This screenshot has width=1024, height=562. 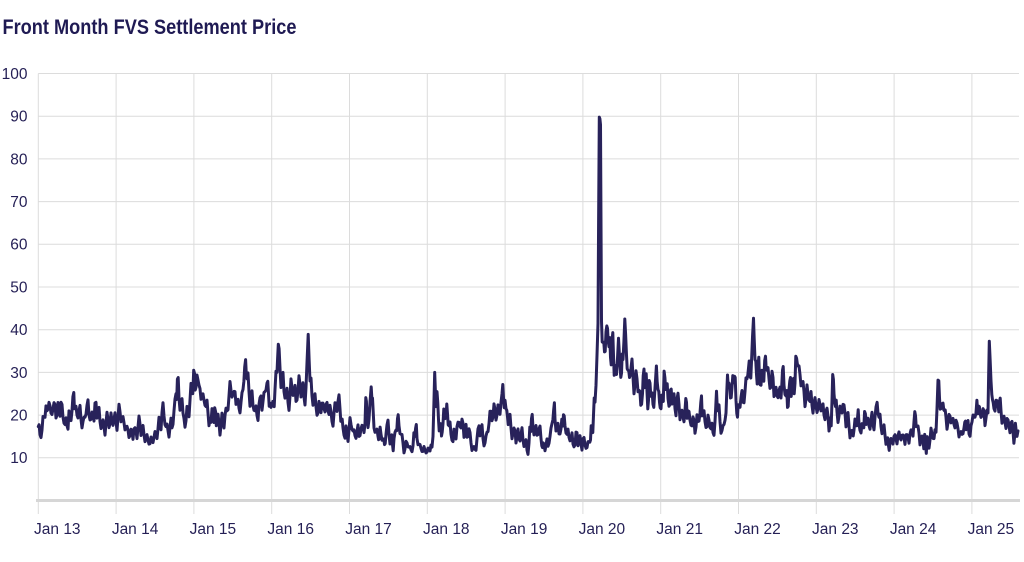 I want to click on svg-text: 90, so click(x=19, y=117).